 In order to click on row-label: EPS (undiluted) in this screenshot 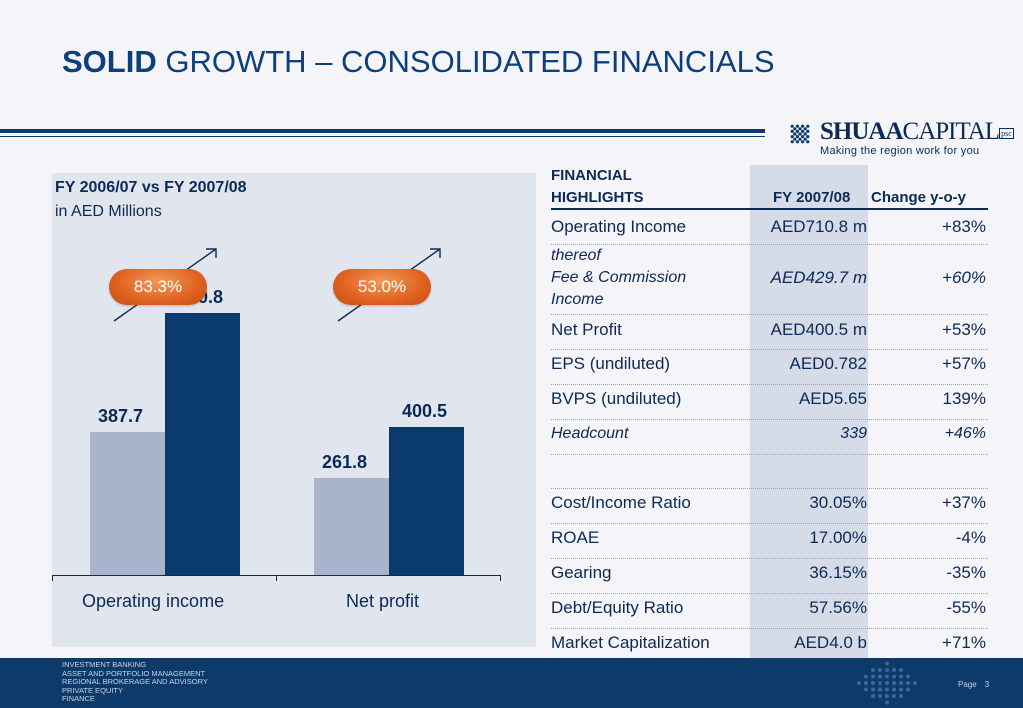, I will do `click(611, 363)`.